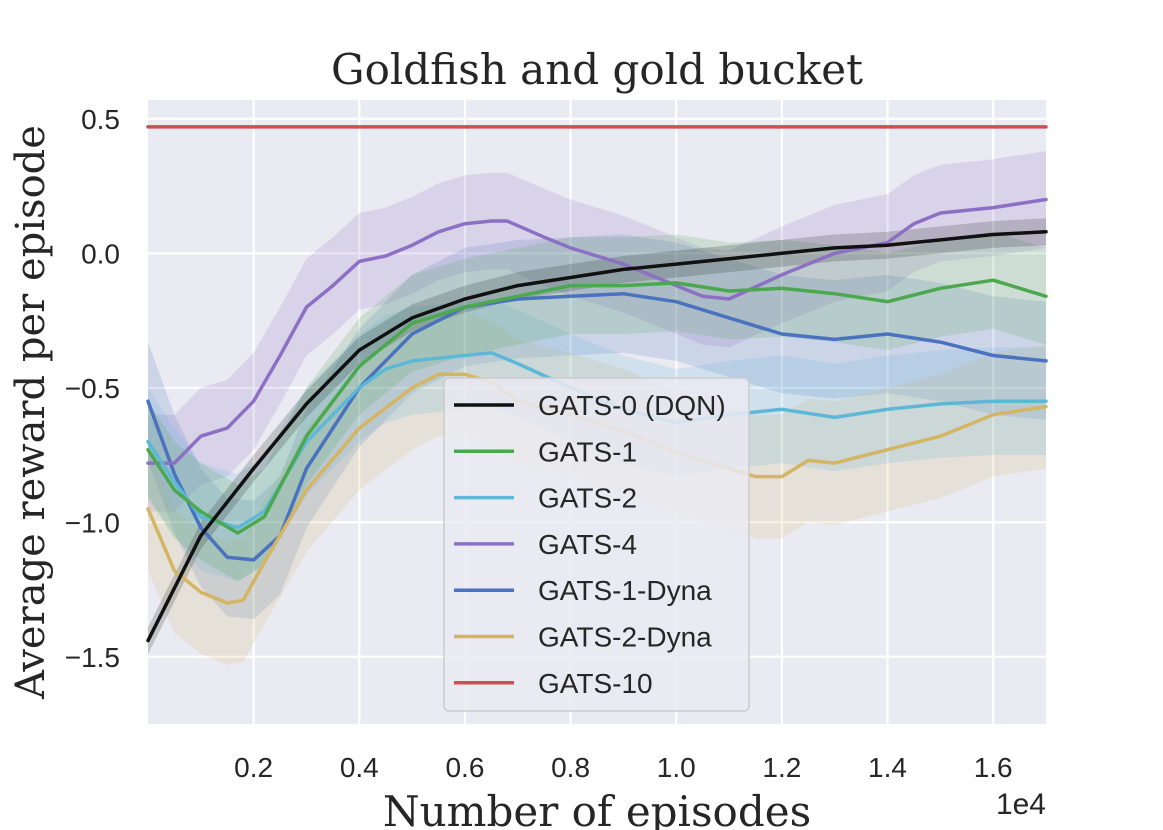 Image resolution: width=1163 pixels, height=830 pixels. I want to click on y-tick-label: −0.5, so click(92, 388).